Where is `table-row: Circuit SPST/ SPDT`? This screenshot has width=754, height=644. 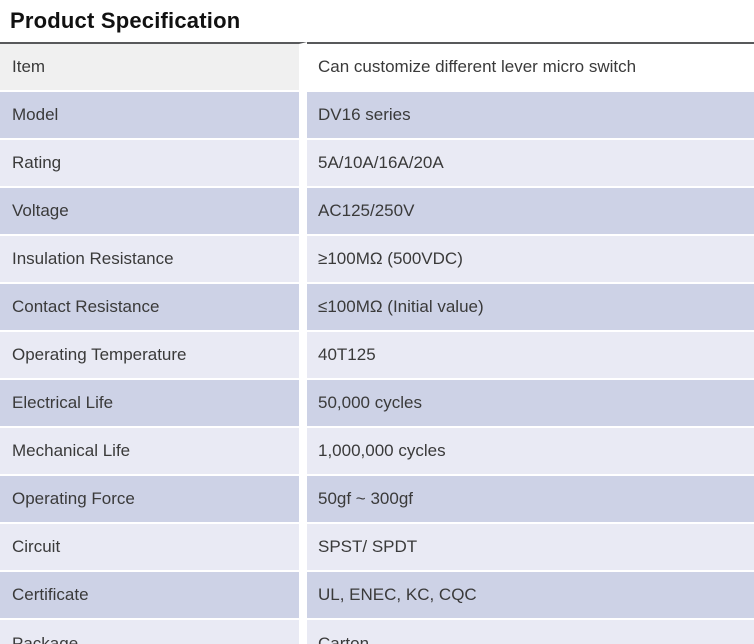
table-row: Circuit SPST/ SPDT is located at coordinates (377, 548).